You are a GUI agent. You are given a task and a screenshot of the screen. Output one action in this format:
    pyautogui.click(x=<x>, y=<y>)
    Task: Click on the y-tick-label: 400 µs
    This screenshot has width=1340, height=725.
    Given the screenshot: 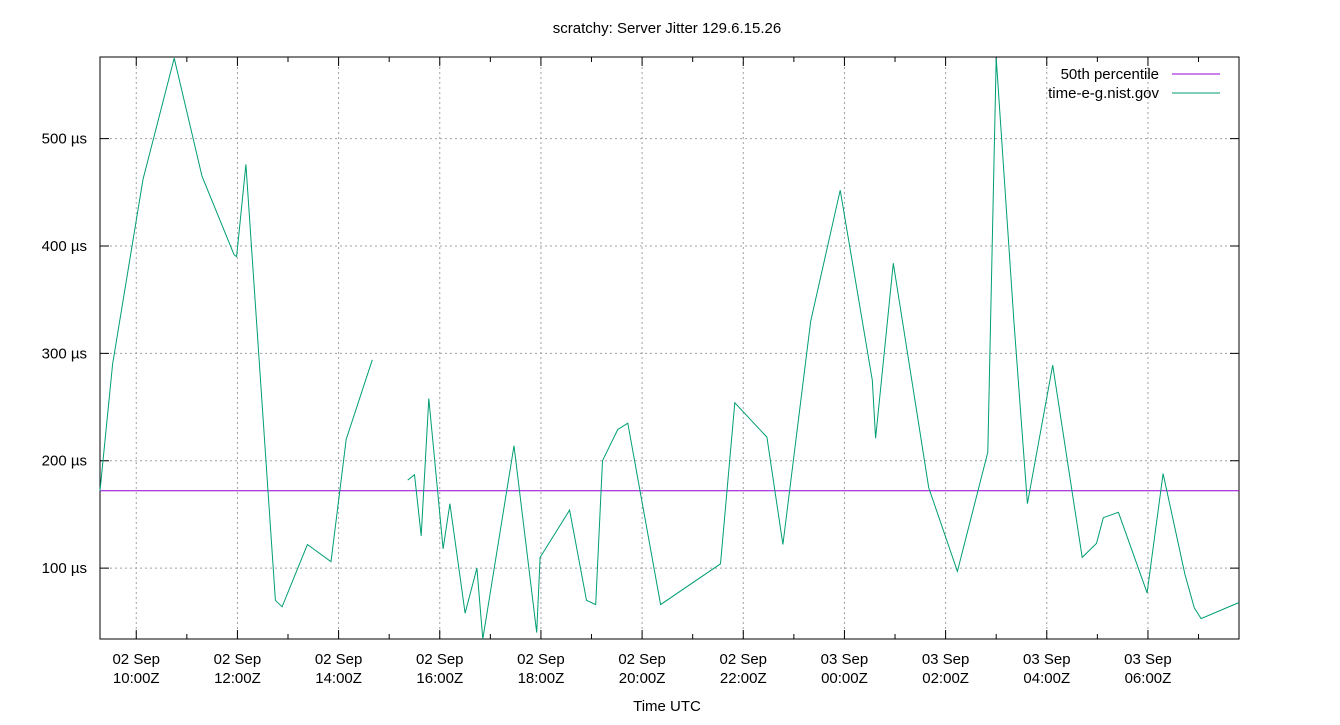 What is the action you would take?
    pyautogui.click(x=64, y=246)
    